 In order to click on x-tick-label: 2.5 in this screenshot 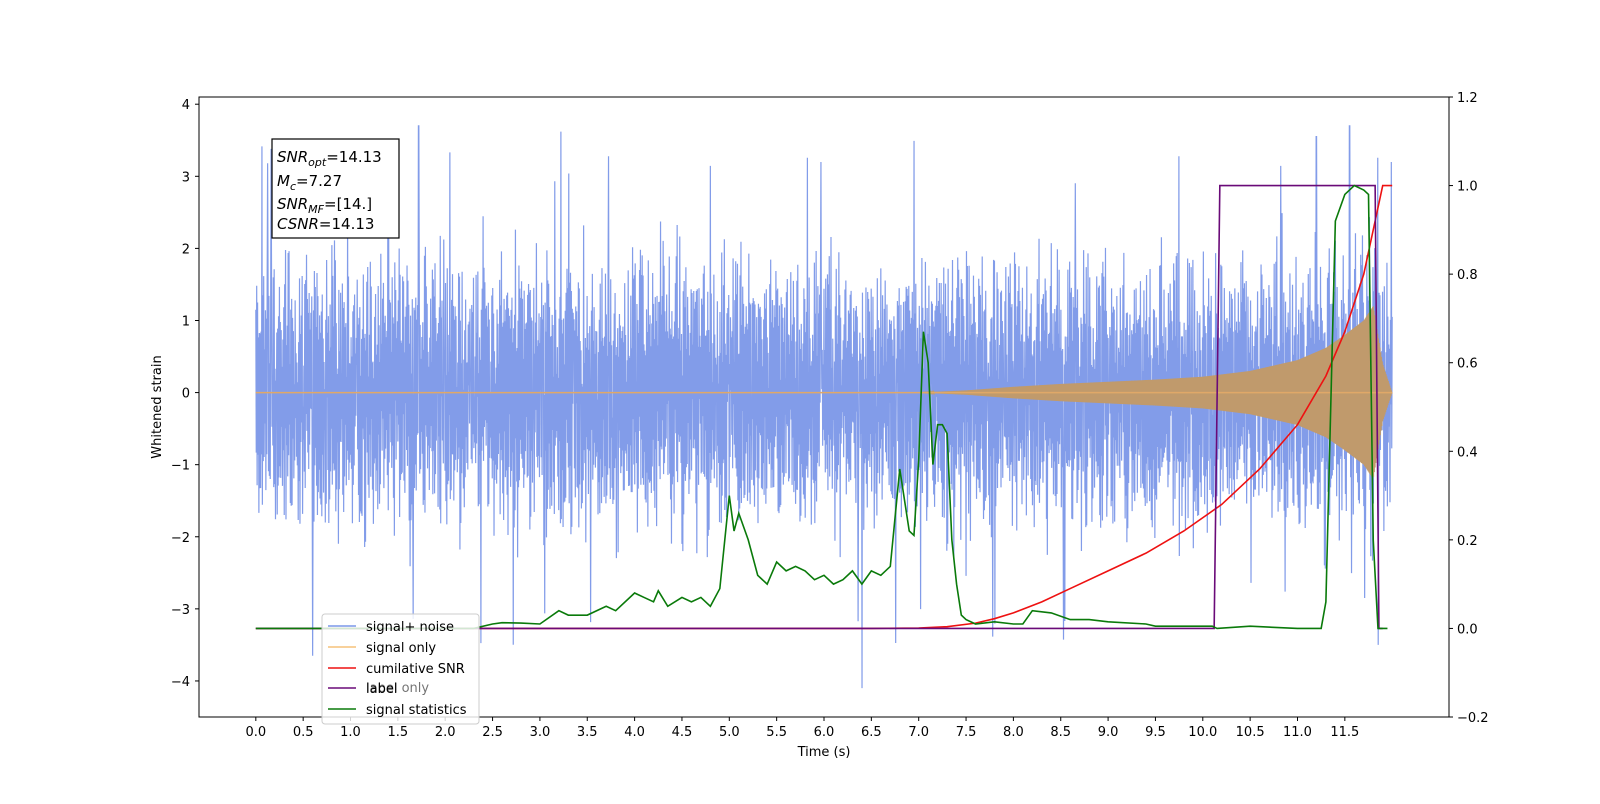, I will do `click(492, 732)`.